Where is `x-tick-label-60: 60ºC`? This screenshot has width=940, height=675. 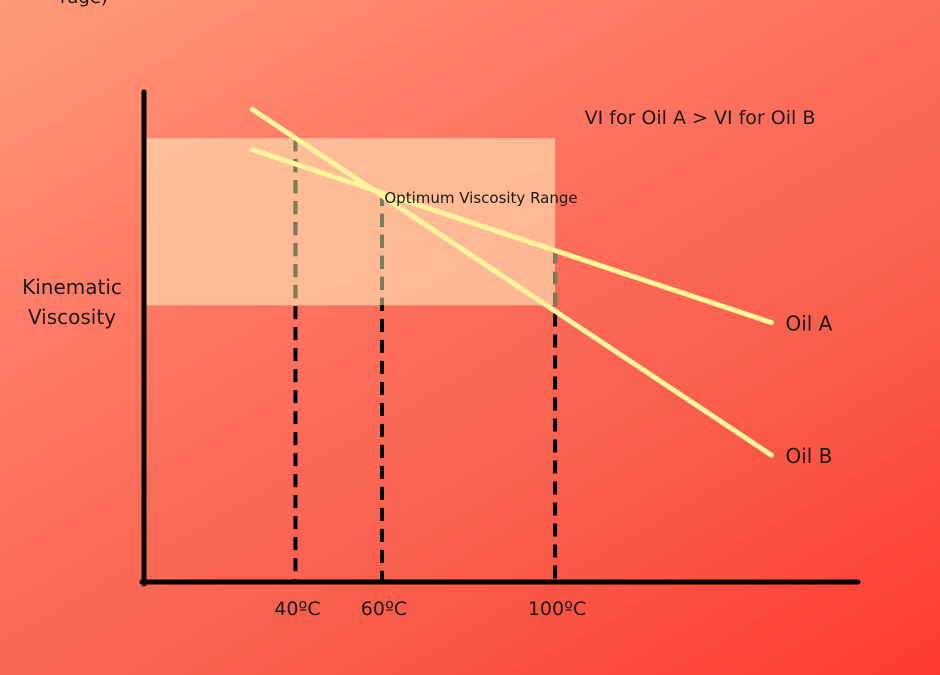 x-tick-label-60: 60ºC is located at coordinates (384, 609).